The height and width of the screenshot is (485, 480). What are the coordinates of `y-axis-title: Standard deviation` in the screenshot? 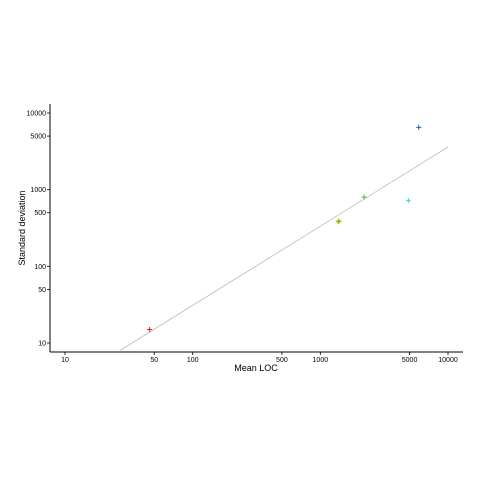 It's located at (22, 227).